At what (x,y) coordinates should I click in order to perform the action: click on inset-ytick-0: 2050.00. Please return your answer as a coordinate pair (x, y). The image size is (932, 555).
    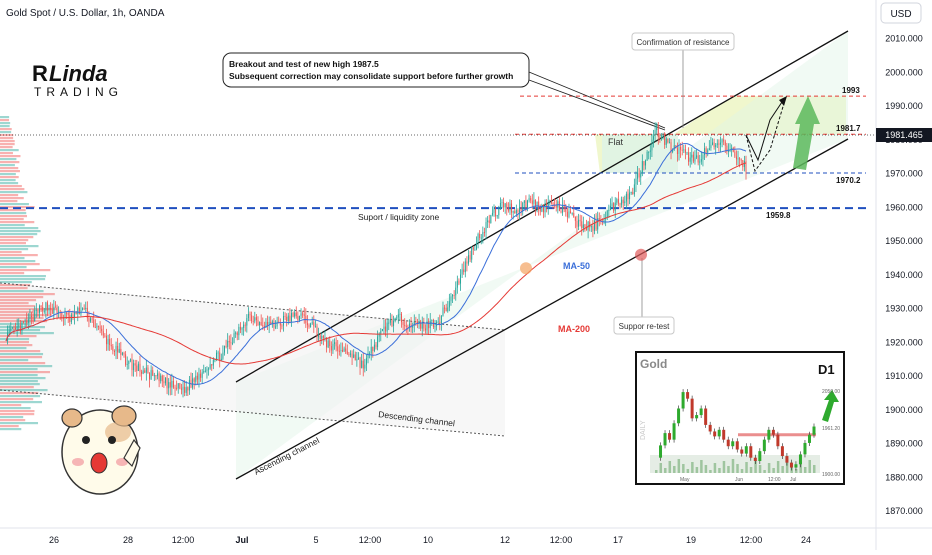
    Looking at the image, I should click on (831, 392).